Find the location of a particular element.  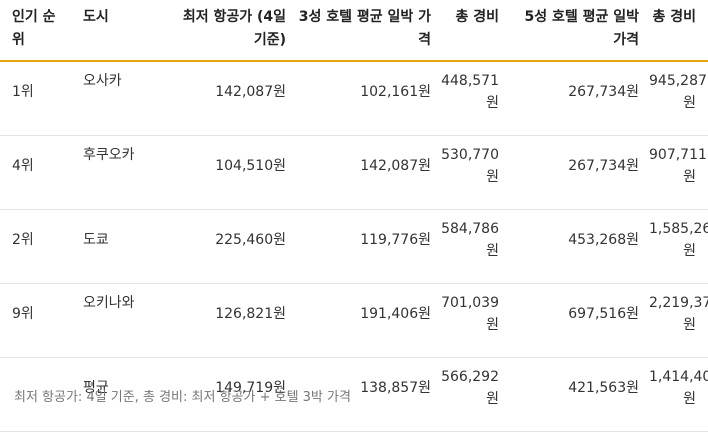

cell-airfare: 225,460원 is located at coordinates (227, 246).